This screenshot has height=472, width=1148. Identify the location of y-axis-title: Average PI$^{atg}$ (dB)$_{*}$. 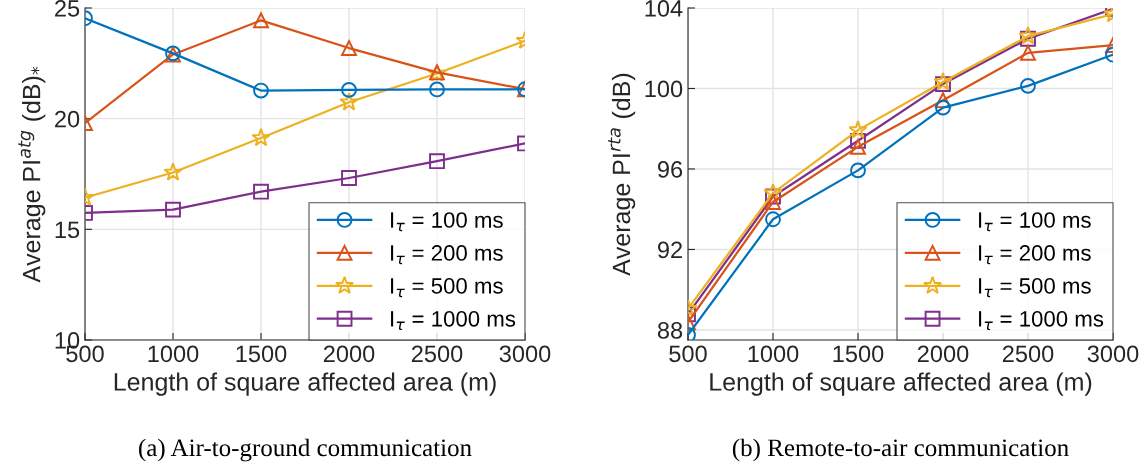
(32, 174).